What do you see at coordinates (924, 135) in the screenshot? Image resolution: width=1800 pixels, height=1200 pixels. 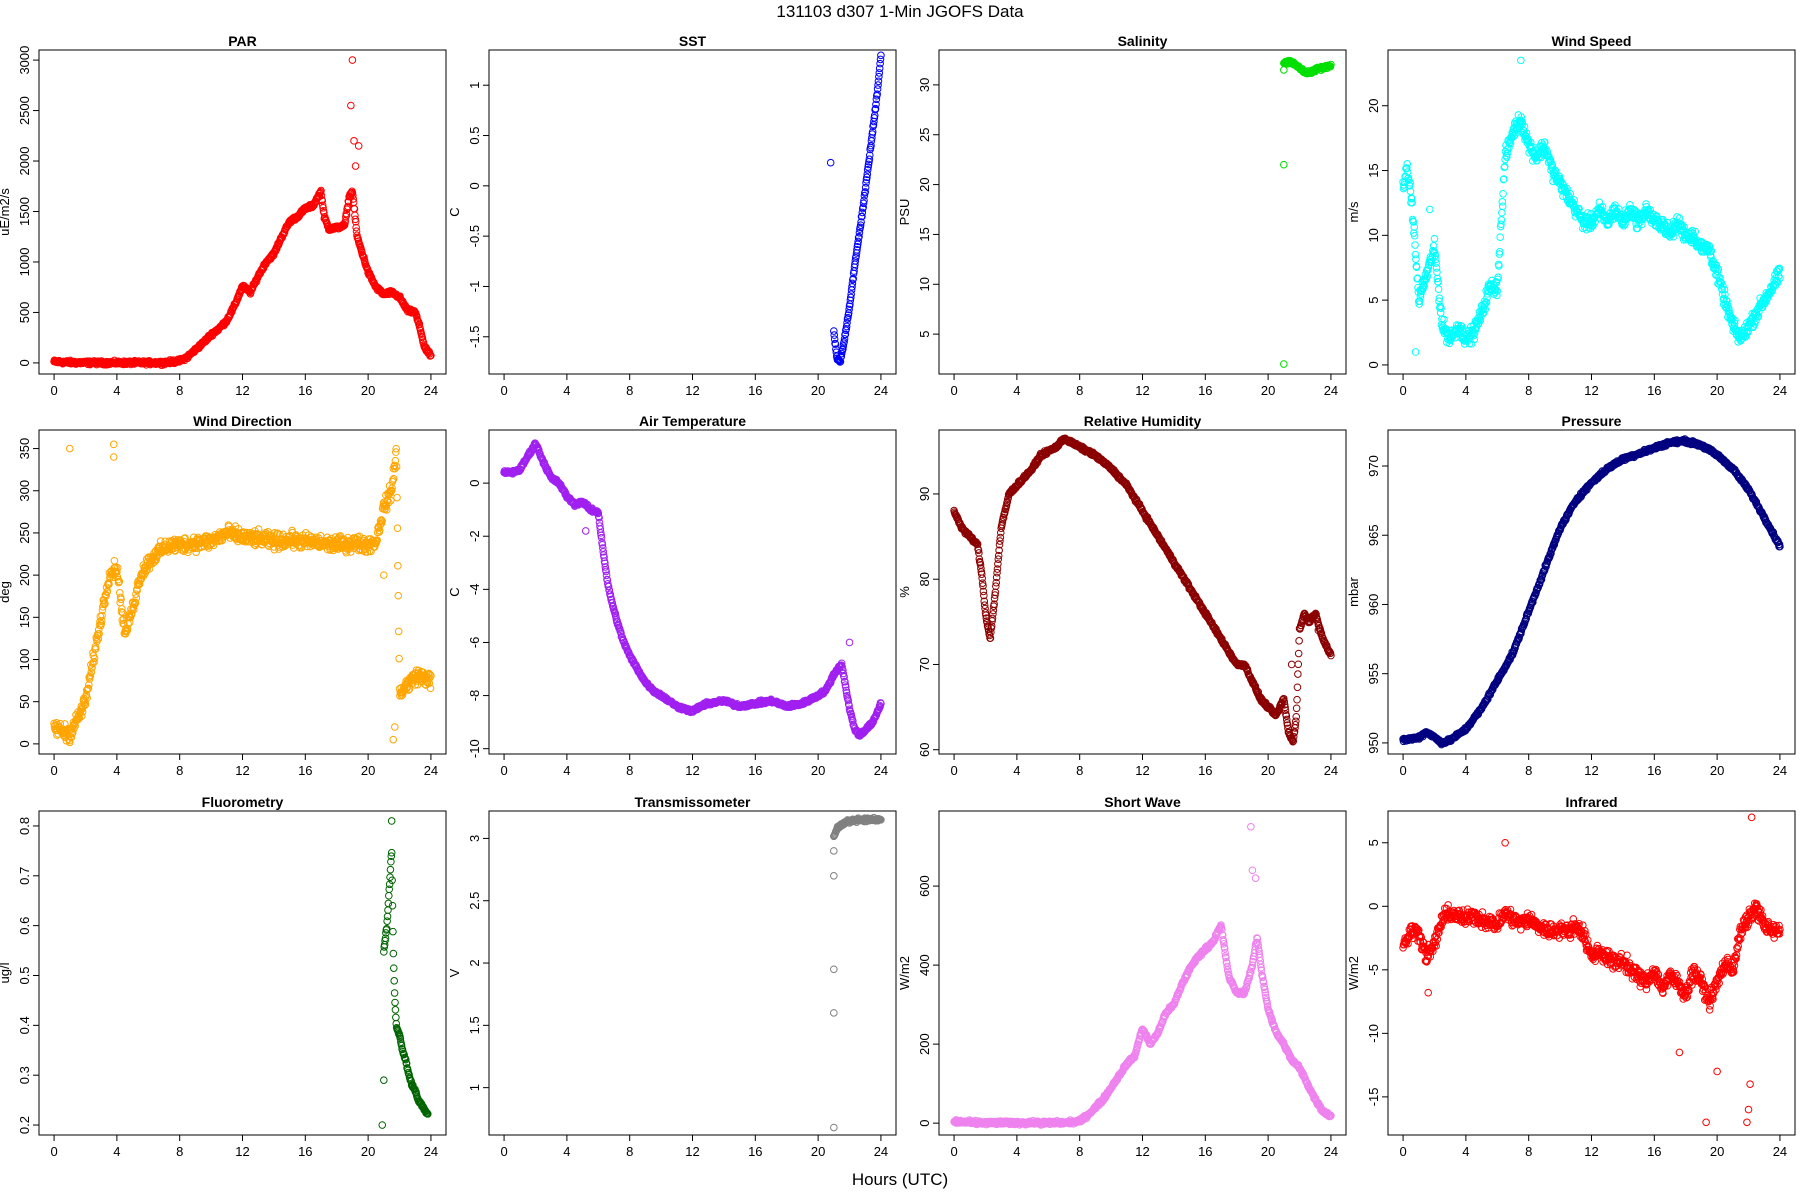 I see `y-tick-label: 25` at bounding box center [924, 135].